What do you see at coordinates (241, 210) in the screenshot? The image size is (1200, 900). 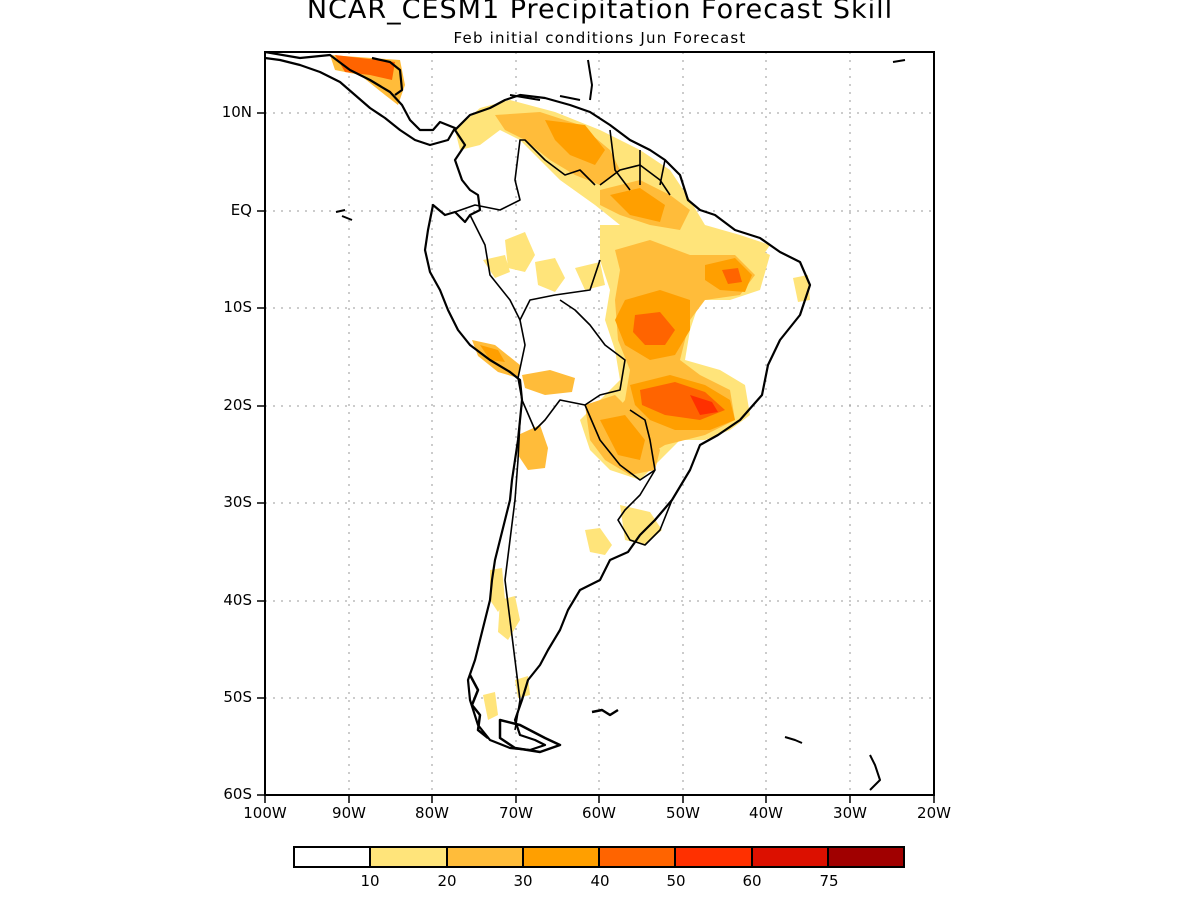 I see `lat-label-eq: EQ` at bounding box center [241, 210].